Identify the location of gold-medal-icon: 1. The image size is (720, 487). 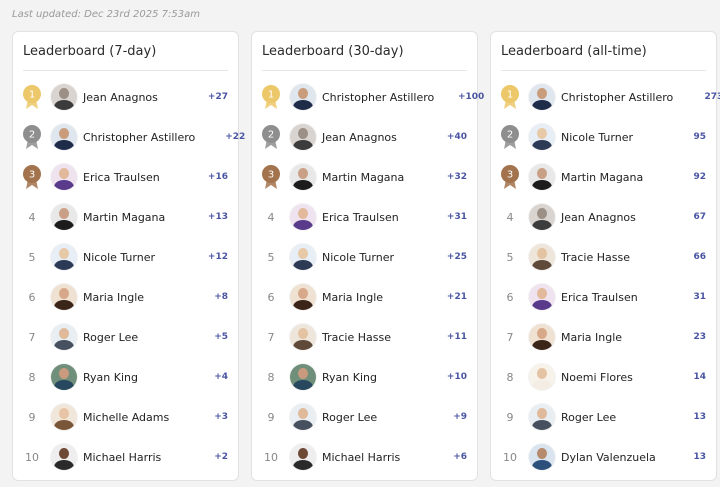
(271, 97).